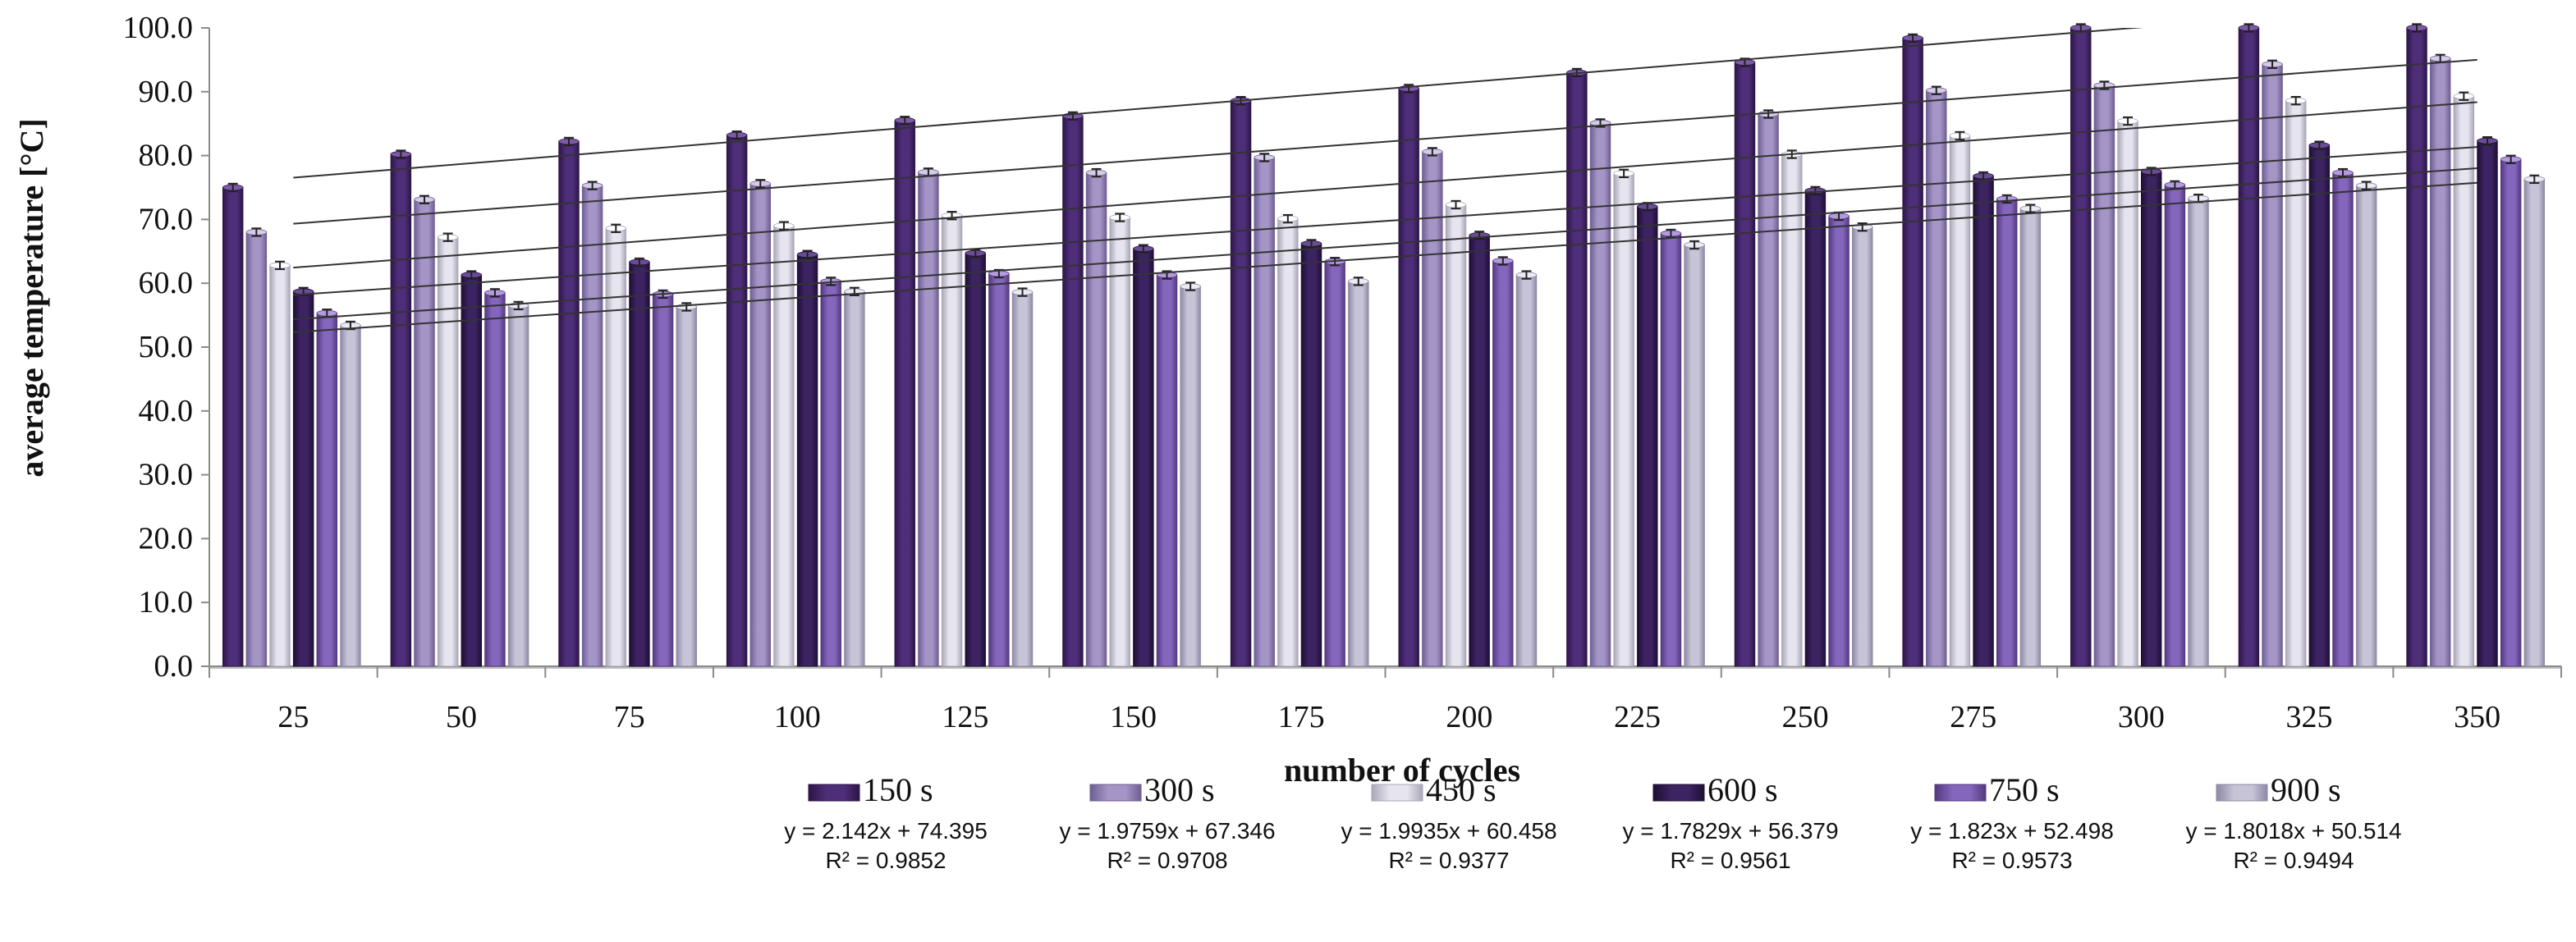 Image resolution: width=2576 pixels, height=942 pixels. I want to click on trendline-r2: R² = 0.9852, so click(885, 860).